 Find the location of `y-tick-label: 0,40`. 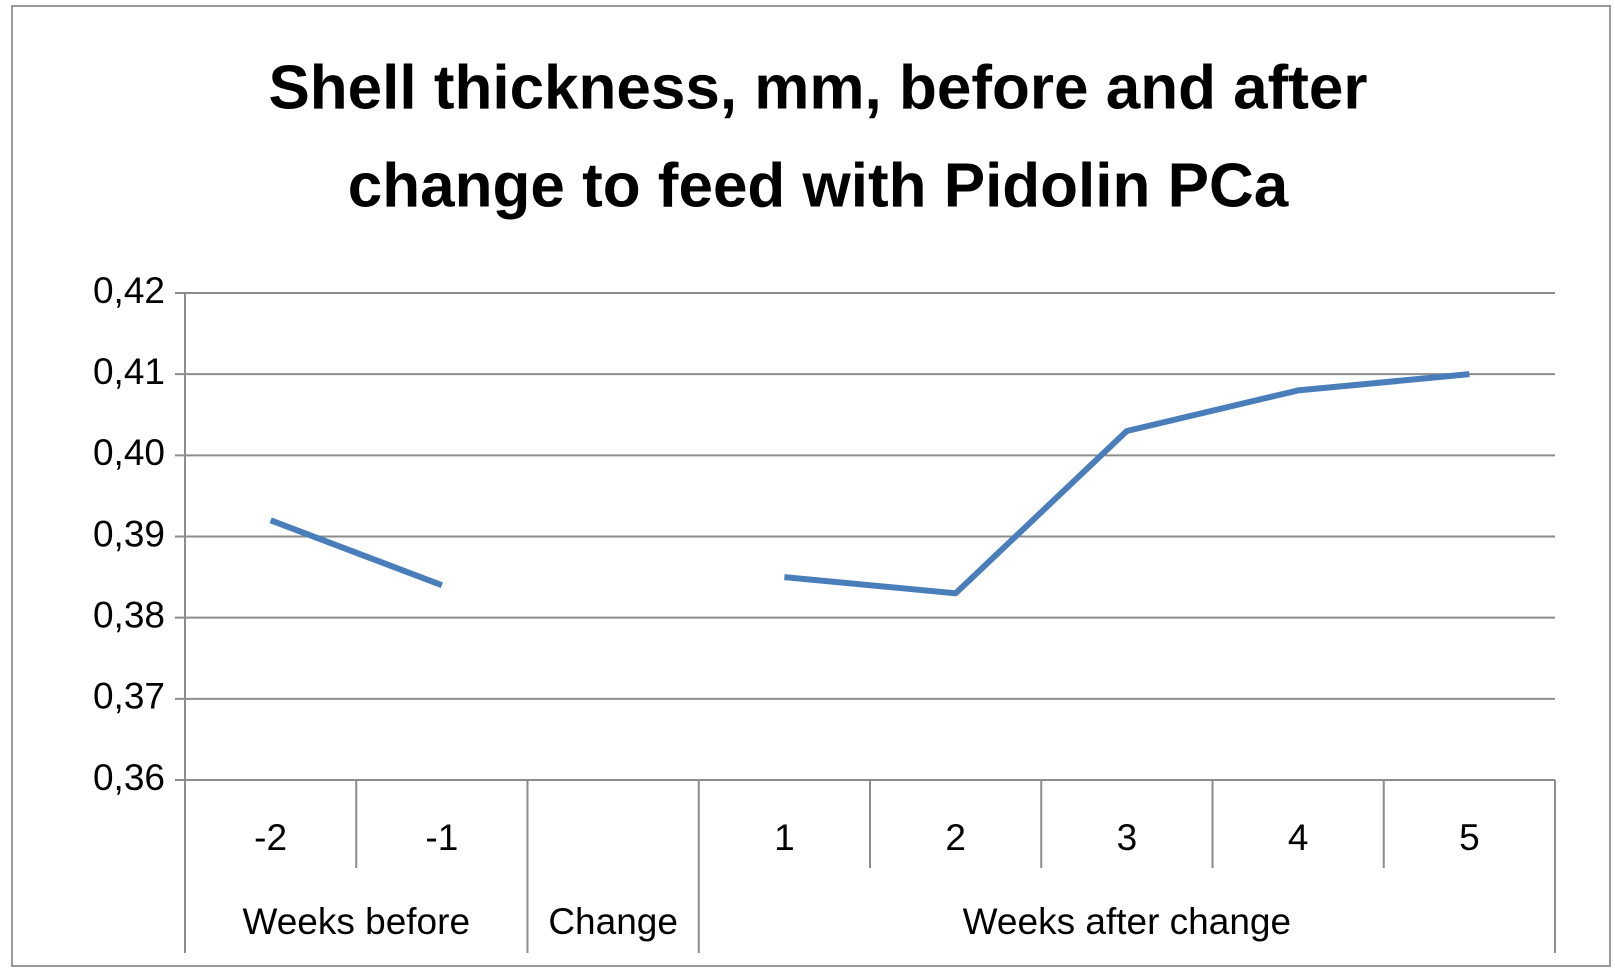

y-tick-label: 0,40 is located at coordinates (129, 452).